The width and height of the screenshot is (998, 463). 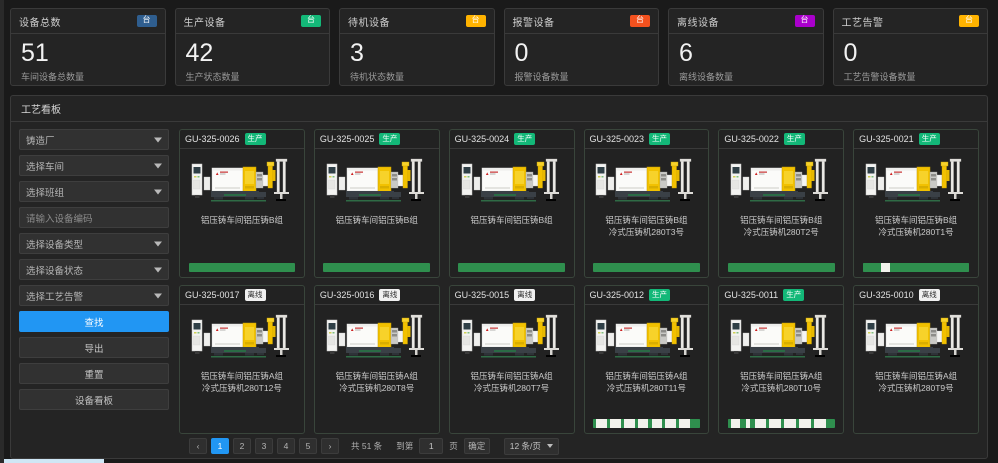 What do you see at coordinates (646, 220) in the screenshot?
I see `device-name-line: 铝压铸车间铝压铸B组` at bounding box center [646, 220].